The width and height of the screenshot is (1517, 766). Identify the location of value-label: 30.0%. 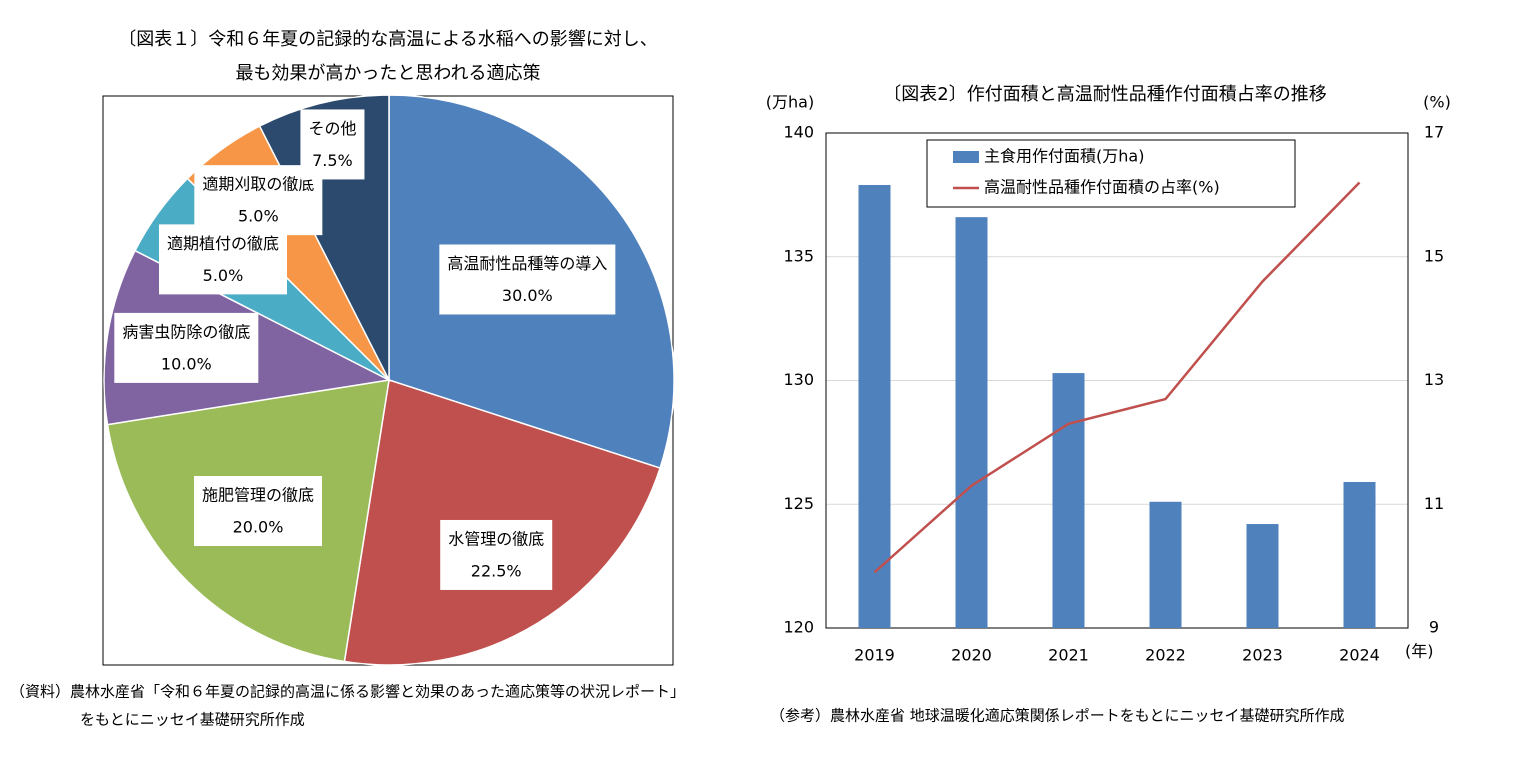
(527, 295).